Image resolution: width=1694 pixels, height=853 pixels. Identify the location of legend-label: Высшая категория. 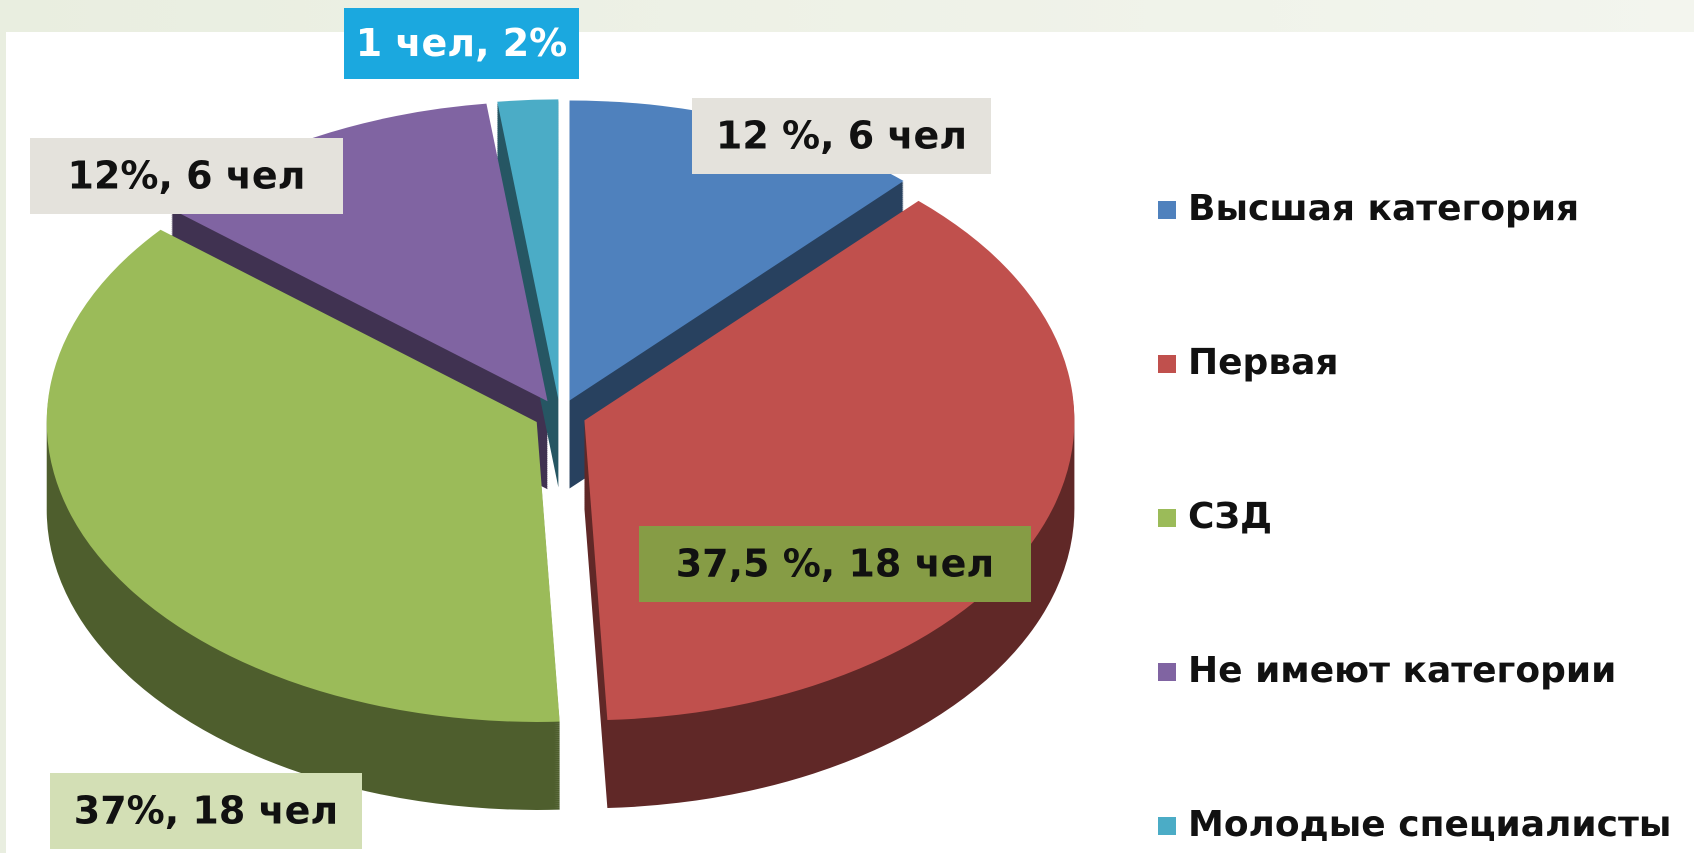
(1383, 208).